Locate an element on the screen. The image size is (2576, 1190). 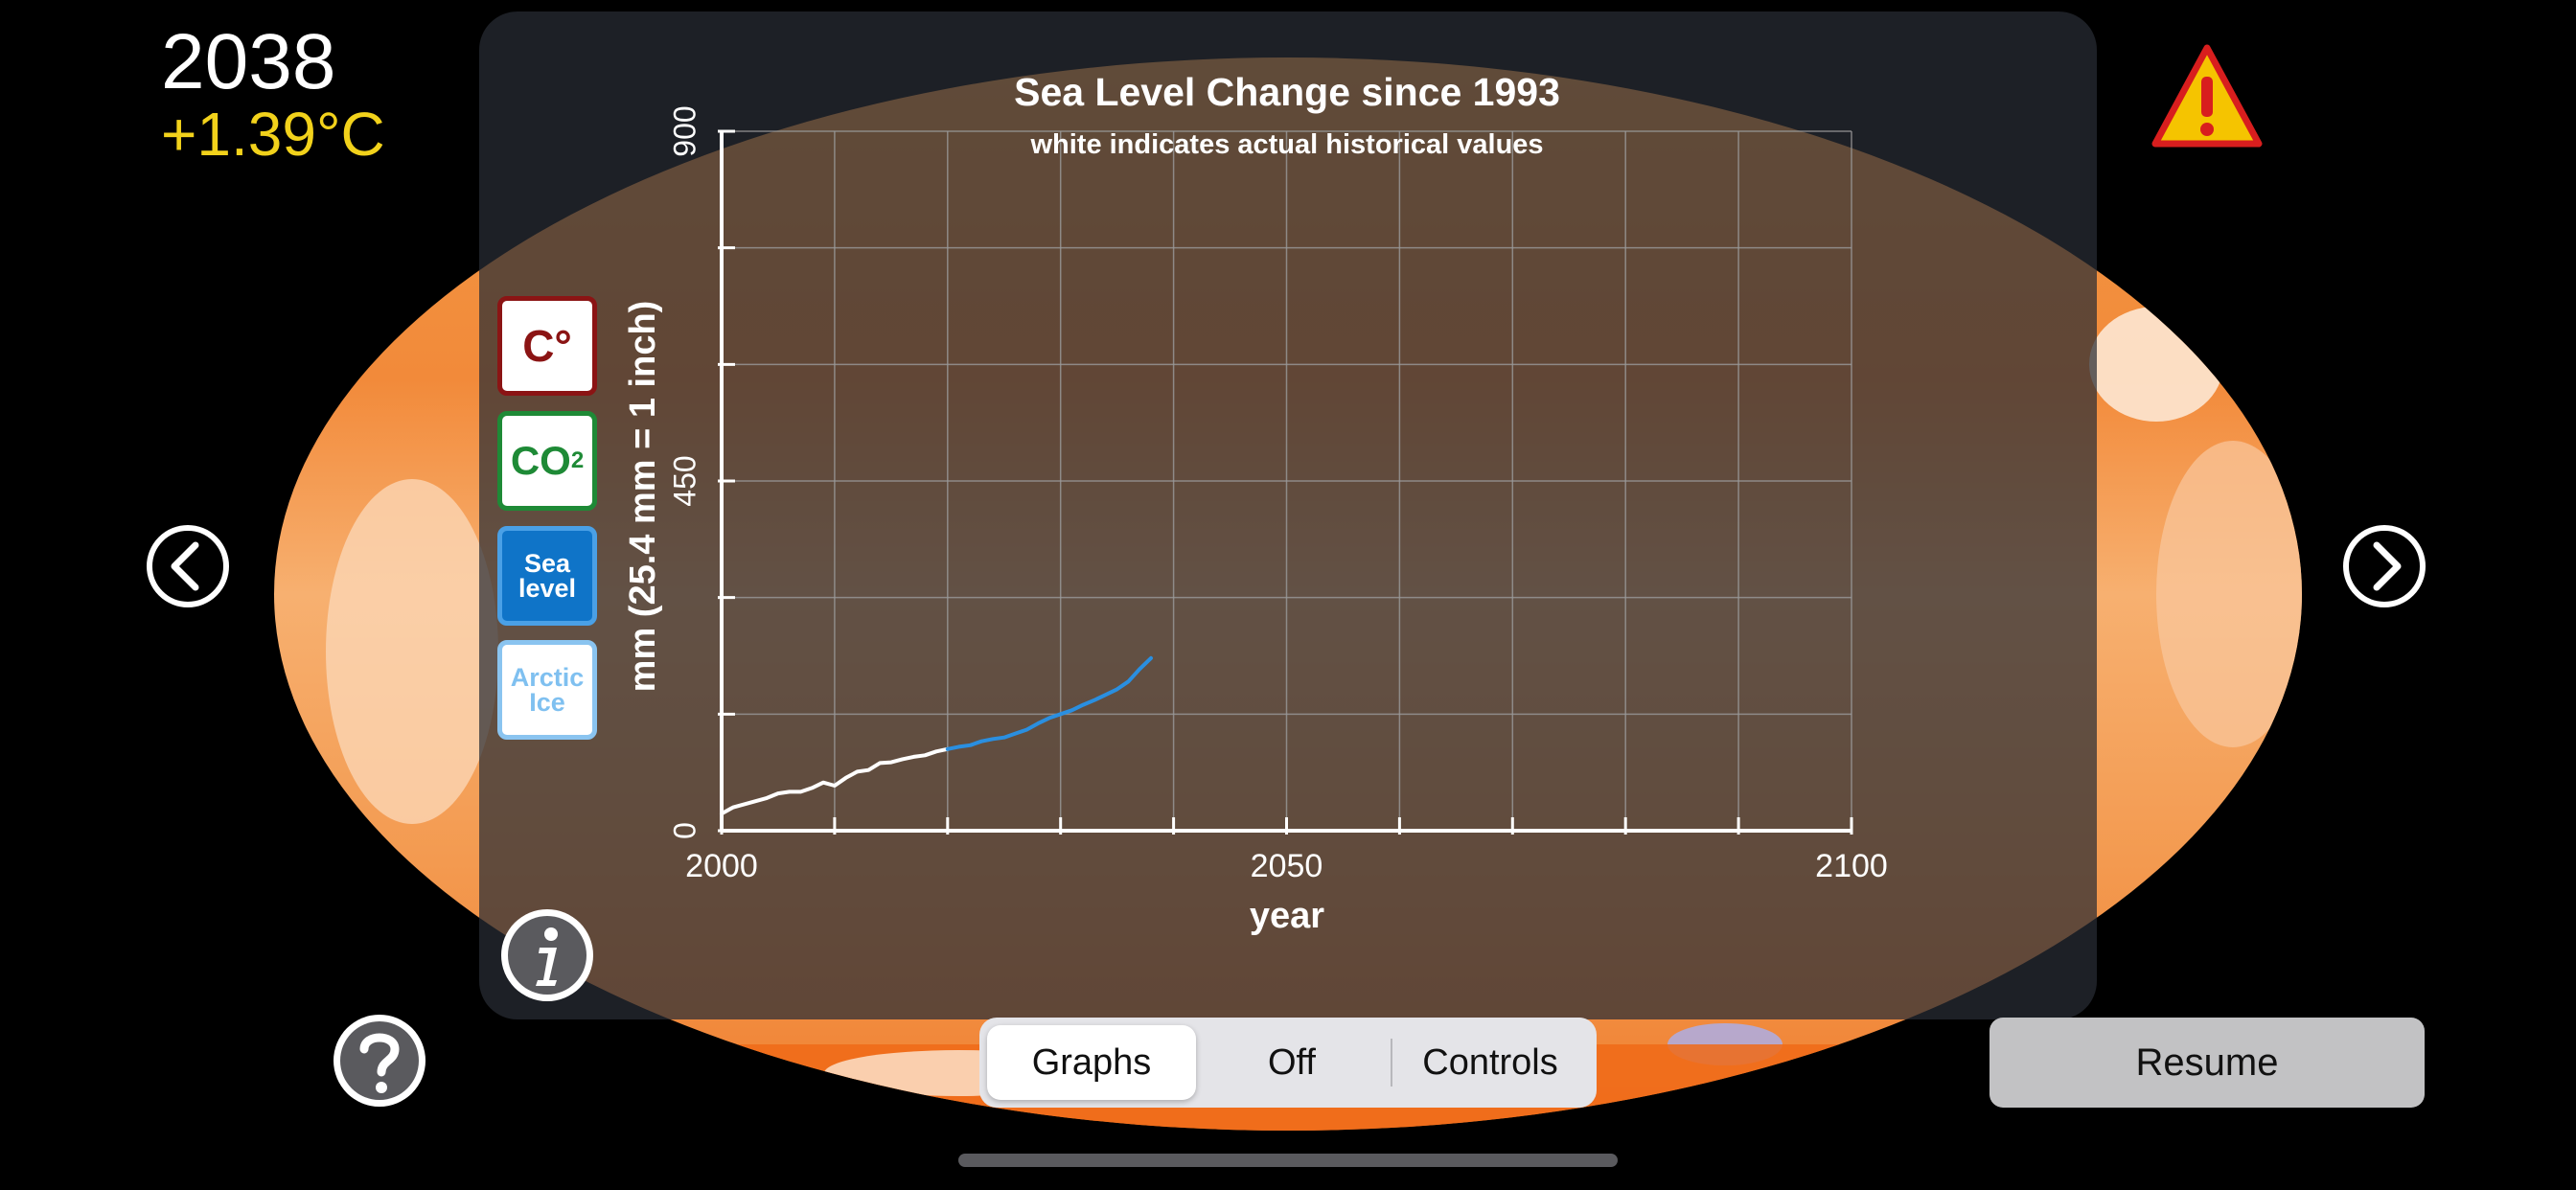
chevron-right-icon is located at coordinates (2384, 566).